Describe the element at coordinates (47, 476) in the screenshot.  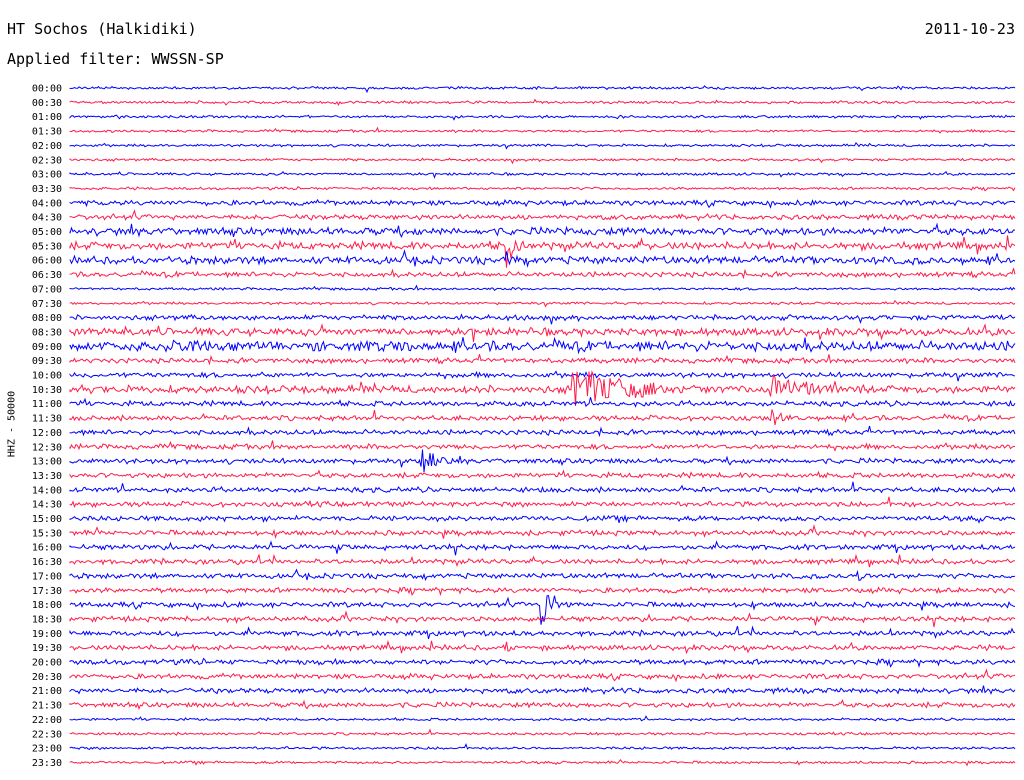
I see `time-tick-label: 13:30` at that location.